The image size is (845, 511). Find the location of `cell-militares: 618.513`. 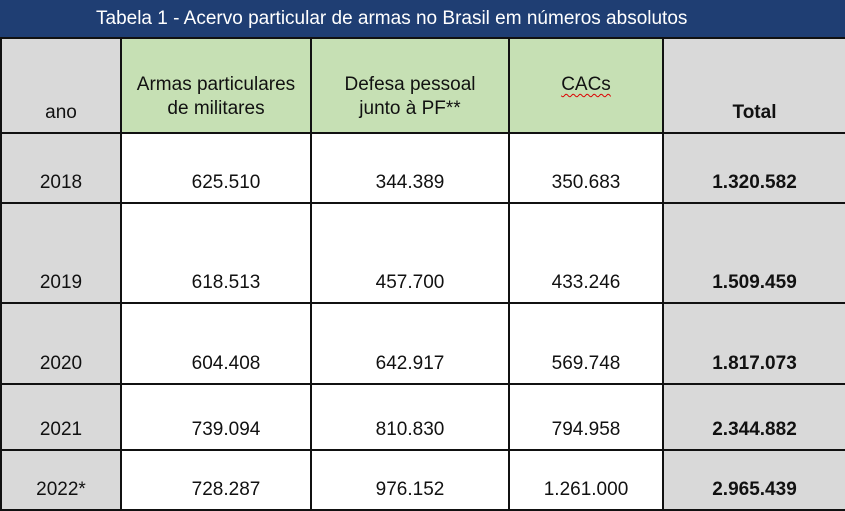

cell-militares: 618.513 is located at coordinates (216, 253).